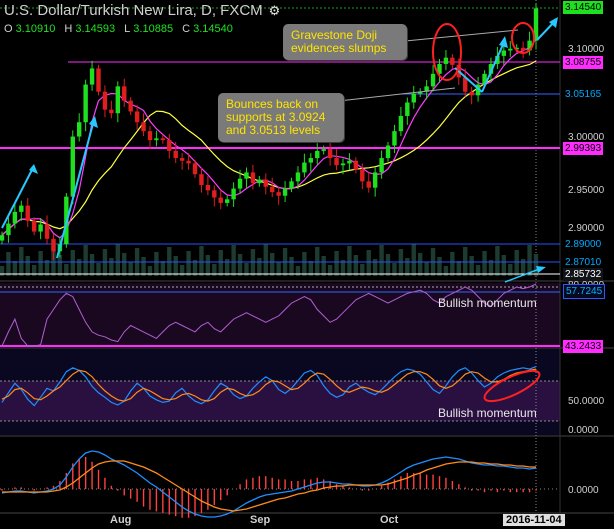 The height and width of the screenshot is (529, 614). Describe the element at coordinates (583, 346) in the screenshot. I see `rsi-43-label: 43.2433` at that location.